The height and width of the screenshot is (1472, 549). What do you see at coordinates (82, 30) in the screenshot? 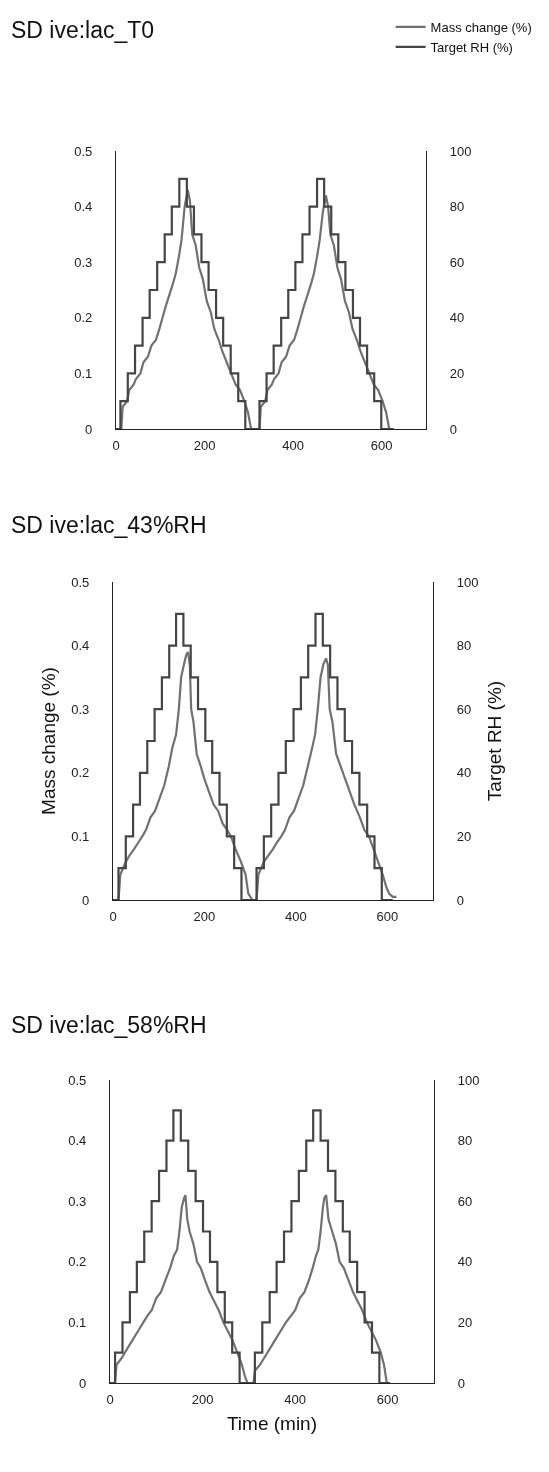
I see `chart-title: SD ive:lac_T0` at bounding box center [82, 30].